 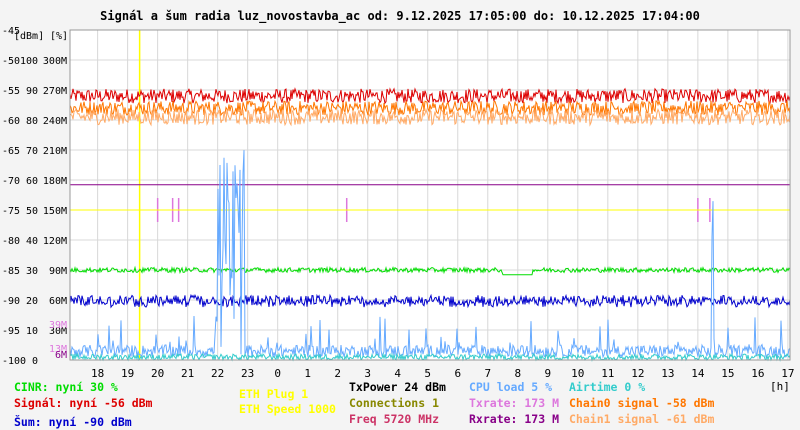 What do you see at coordinates (247, 373) in the screenshot?
I see `x-tick-label: 23` at bounding box center [247, 373].